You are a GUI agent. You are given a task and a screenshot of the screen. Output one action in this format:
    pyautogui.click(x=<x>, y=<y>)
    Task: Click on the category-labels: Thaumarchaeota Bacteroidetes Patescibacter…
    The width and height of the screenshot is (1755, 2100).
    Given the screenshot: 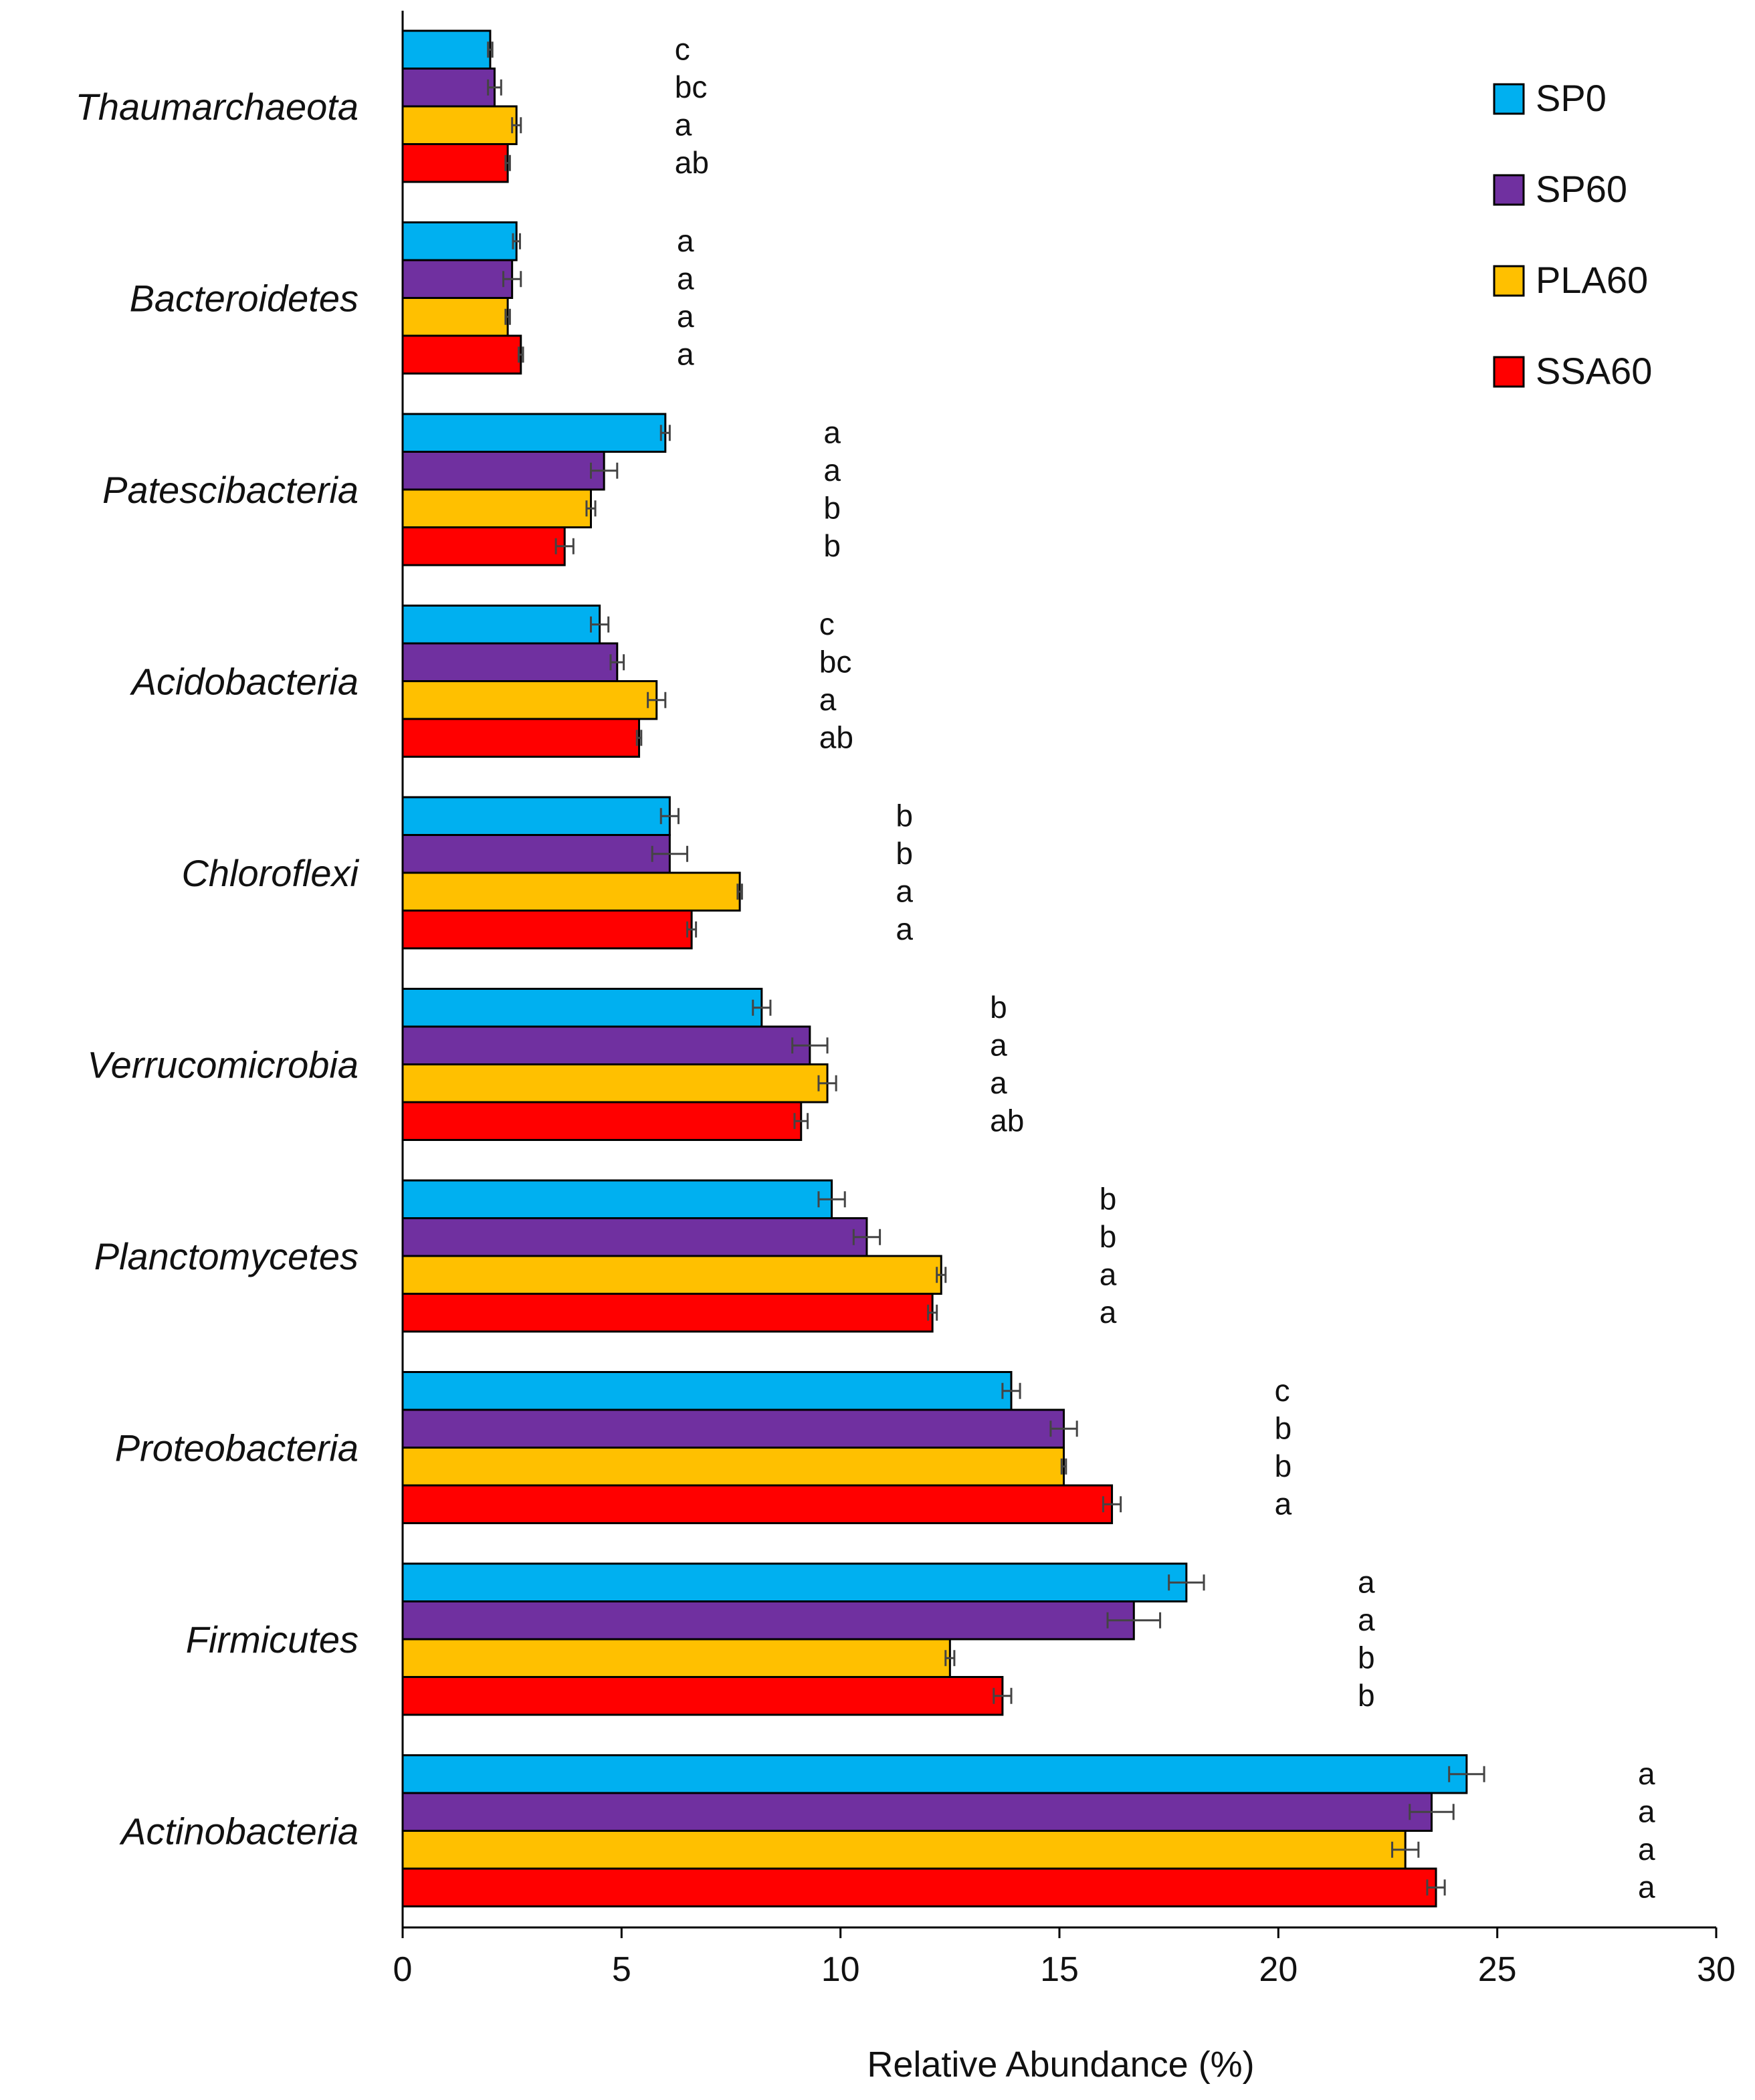 What is the action you would take?
    pyautogui.click(x=218, y=969)
    